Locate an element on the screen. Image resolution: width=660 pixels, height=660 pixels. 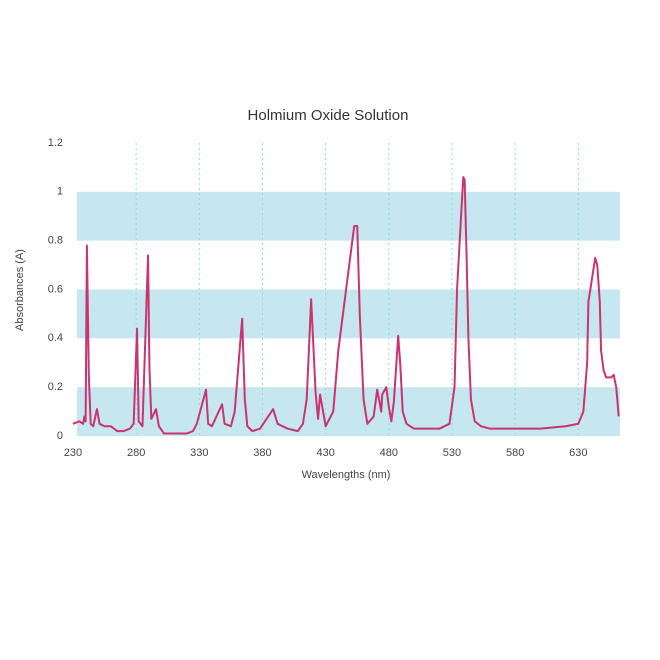
y-tick-label: 0.2 is located at coordinates (55, 387).